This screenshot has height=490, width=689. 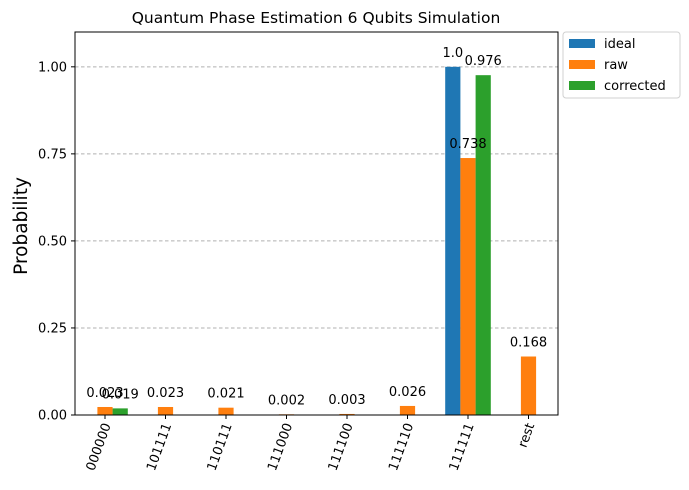 I want to click on legend-swatch-corrected, so click(x=582, y=85).